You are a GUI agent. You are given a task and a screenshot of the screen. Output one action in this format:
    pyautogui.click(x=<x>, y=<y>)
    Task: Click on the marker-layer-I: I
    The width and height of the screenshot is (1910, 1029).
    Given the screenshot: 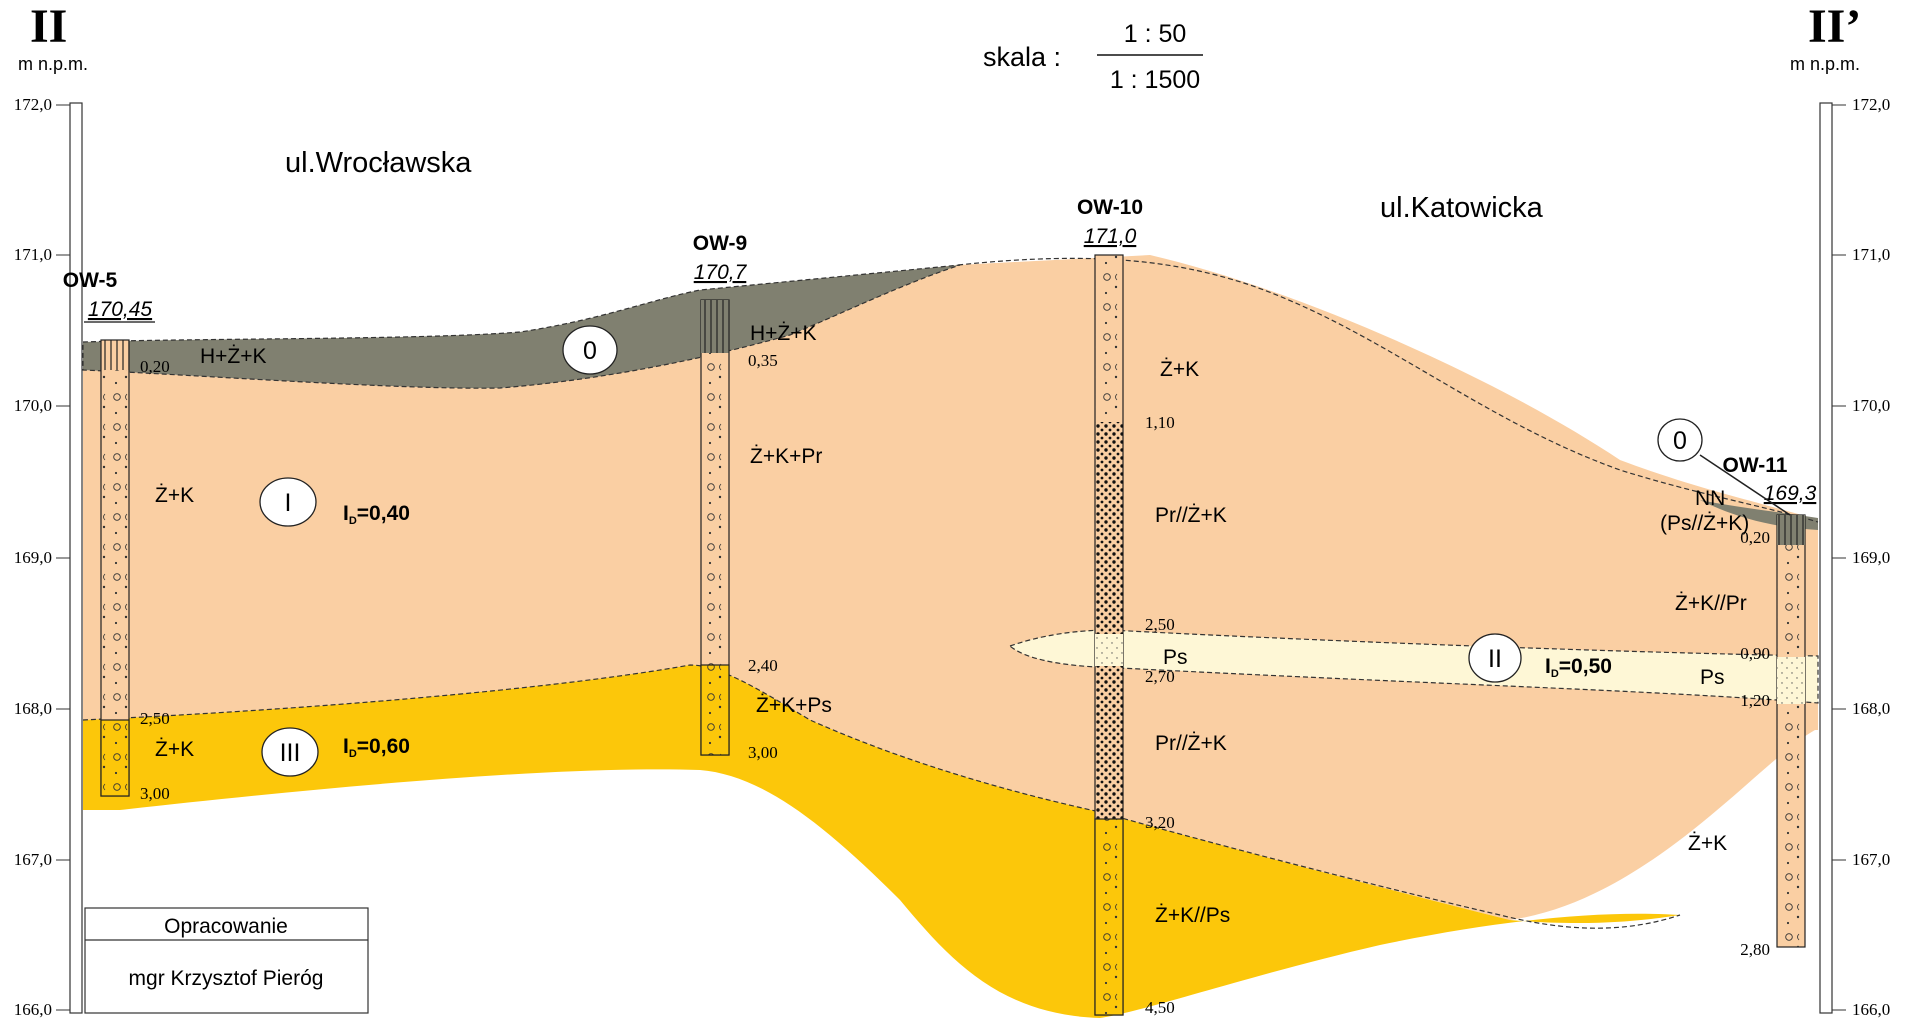 What is the action you would take?
    pyautogui.click(x=288, y=502)
    